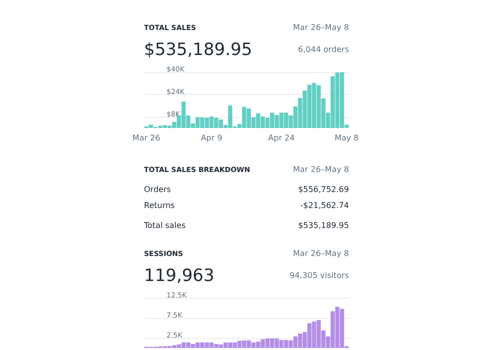 This screenshot has height=350, width=500. I want to click on x-tick-label: Apr 24, so click(281, 138).